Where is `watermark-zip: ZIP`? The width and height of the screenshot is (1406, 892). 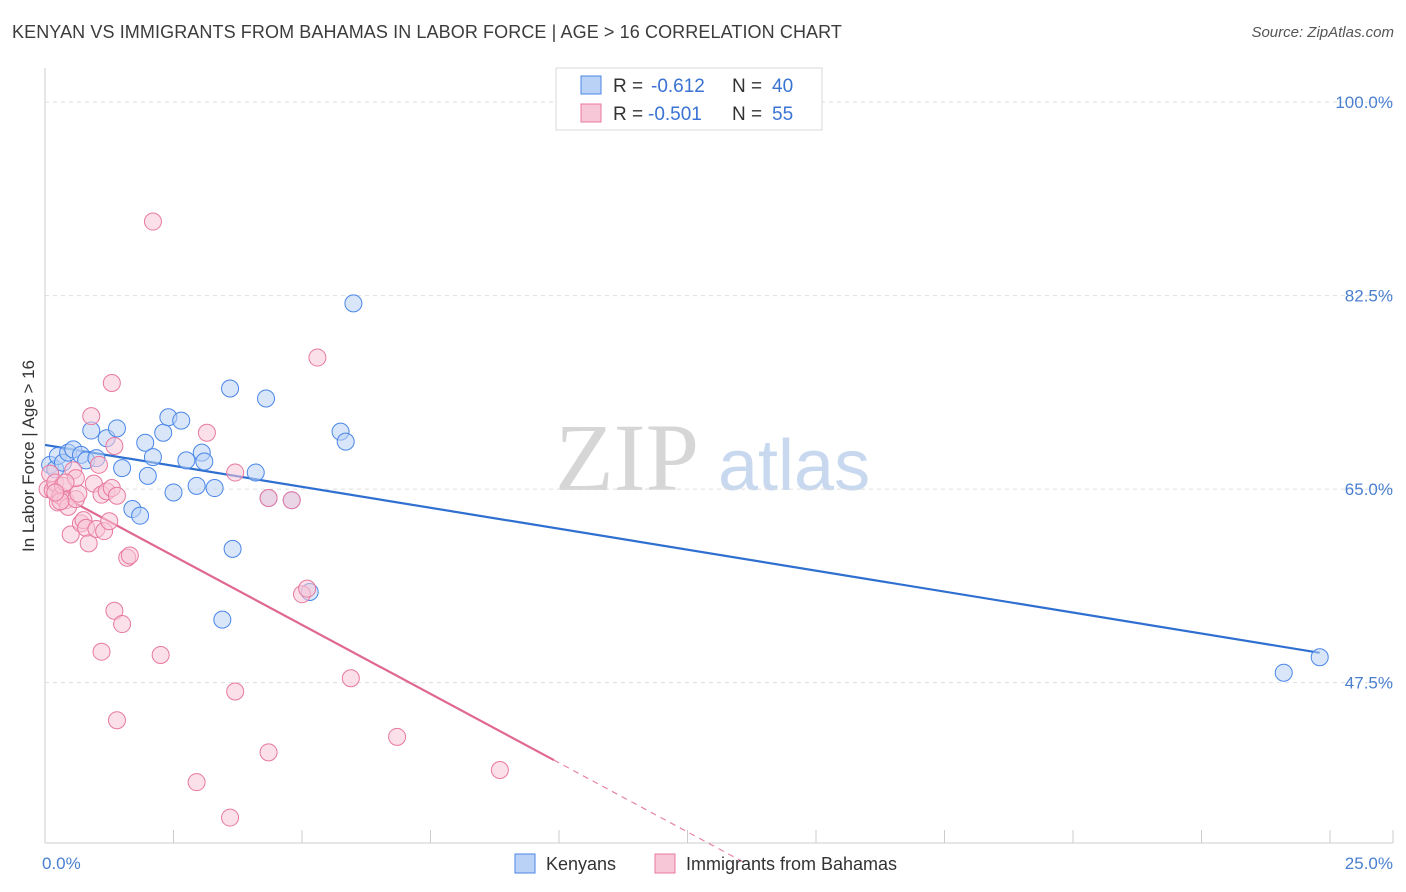
watermark-zip: ZIP is located at coordinates (627, 457).